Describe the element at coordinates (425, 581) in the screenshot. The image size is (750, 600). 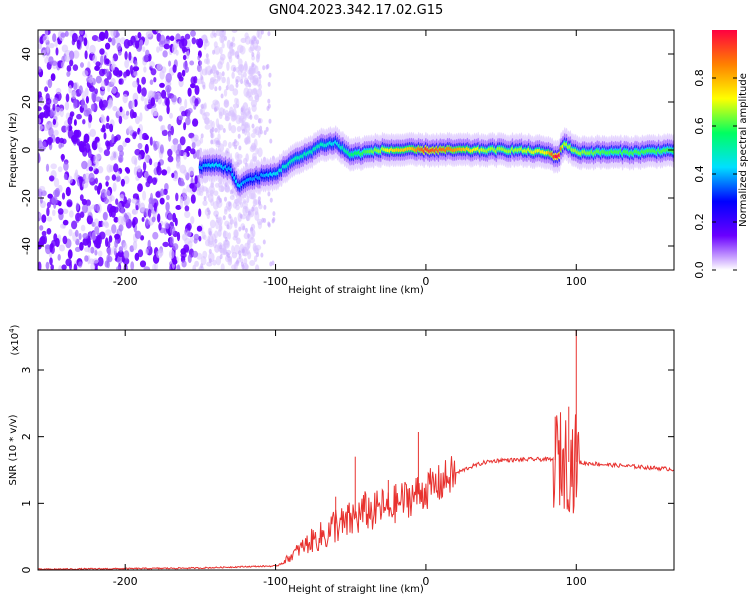
I see `x-tick-label: 0` at that location.